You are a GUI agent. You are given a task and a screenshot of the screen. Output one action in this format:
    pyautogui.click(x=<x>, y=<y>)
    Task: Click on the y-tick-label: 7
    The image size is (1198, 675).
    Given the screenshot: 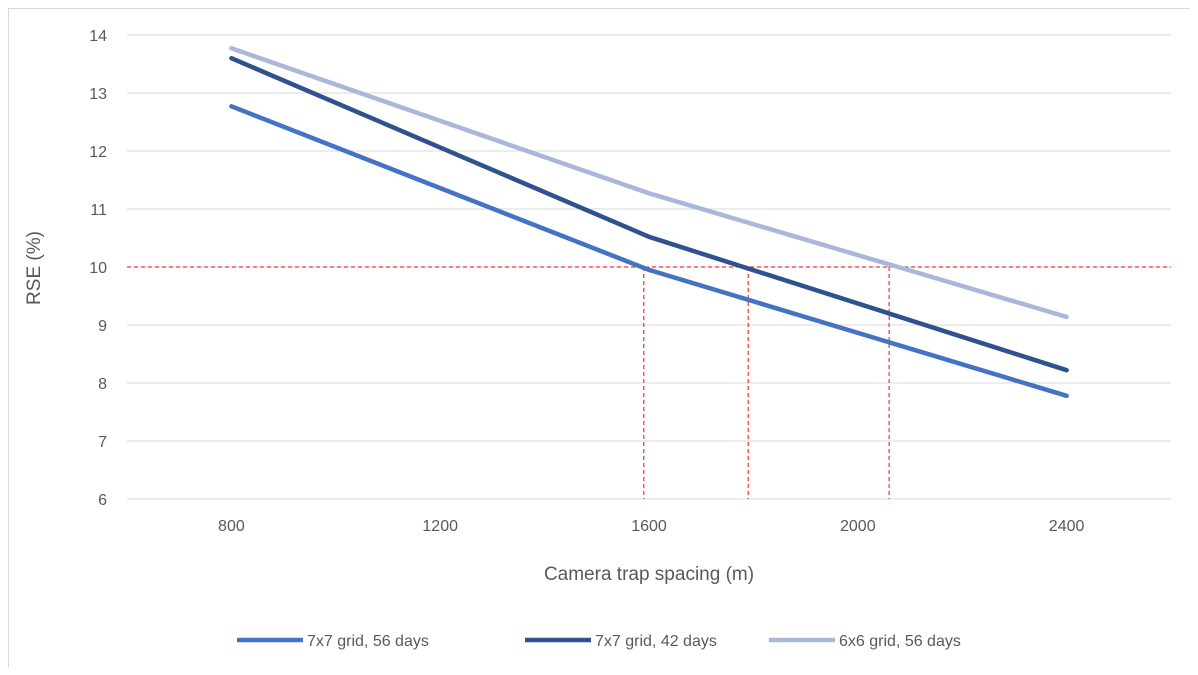 What is the action you would take?
    pyautogui.click(x=102, y=442)
    